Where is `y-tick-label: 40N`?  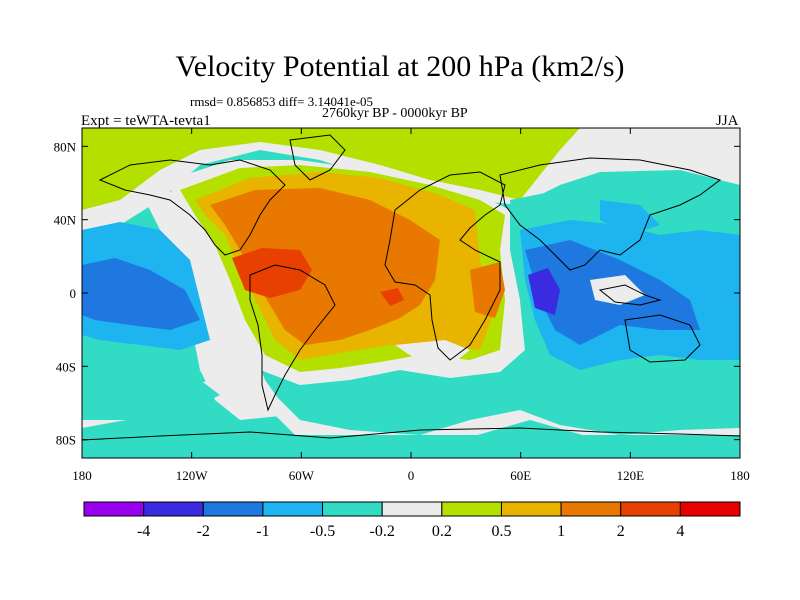
y-tick-label: 40N is located at coordinates (65, 220).